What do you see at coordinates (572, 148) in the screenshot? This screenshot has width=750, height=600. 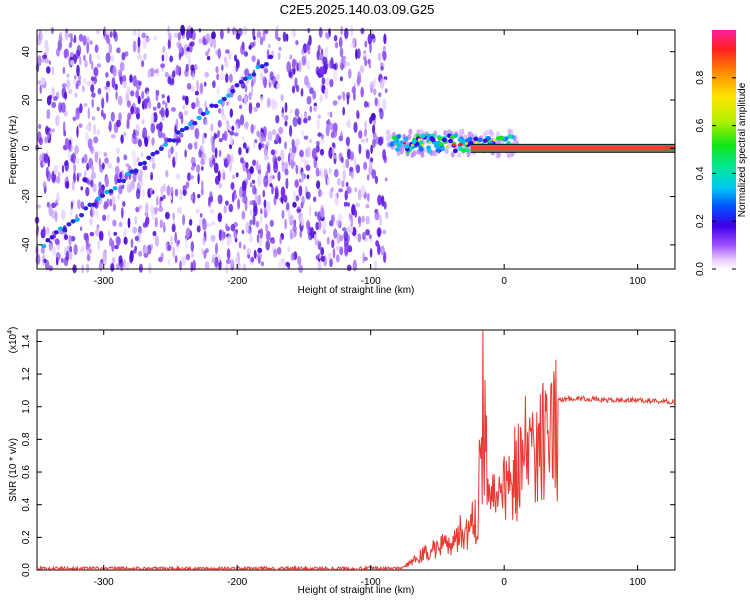 I see `flat-line-core` at bounding box center [572, 148].